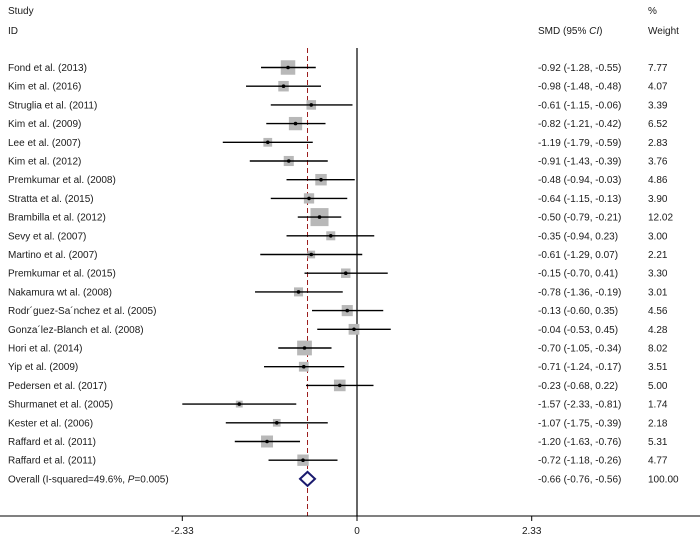  I want to click on study-ci-text: -1.19 (-1.79, -0.59), so click(579, 143).